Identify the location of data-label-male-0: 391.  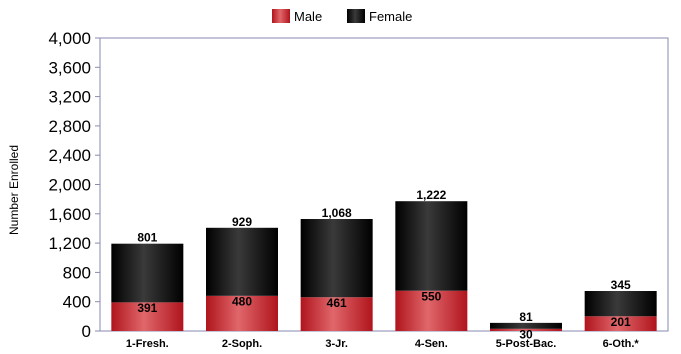
(147, 308).